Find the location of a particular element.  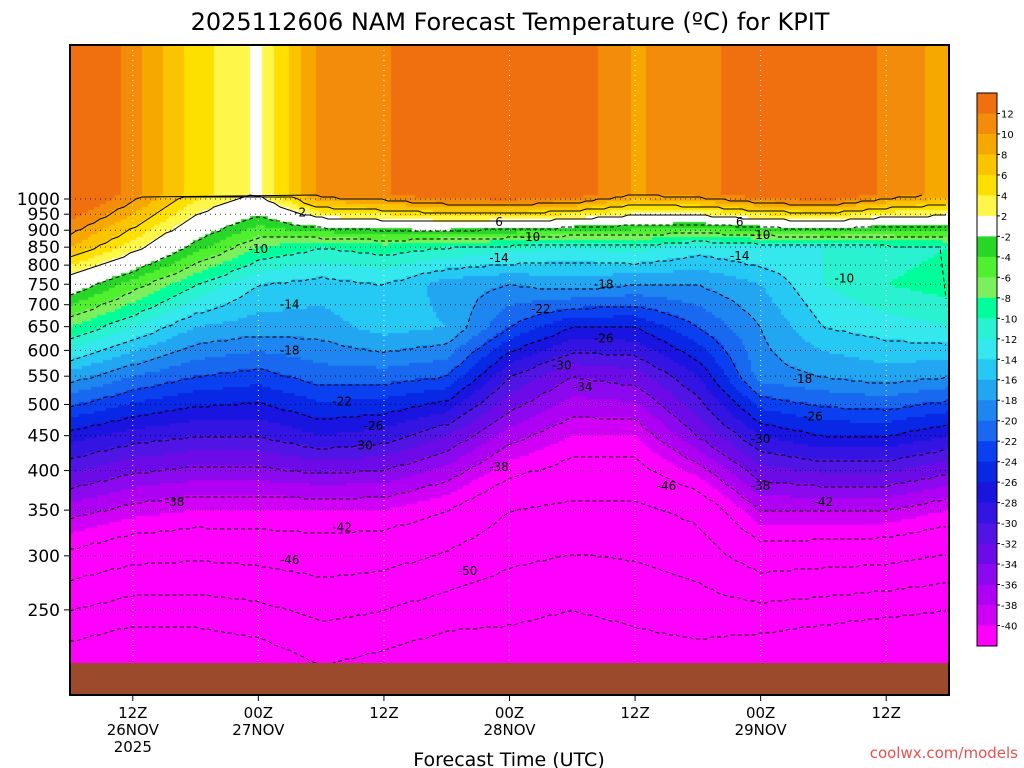

colorbar-label: -34 is located at coordinates (1009, 565).